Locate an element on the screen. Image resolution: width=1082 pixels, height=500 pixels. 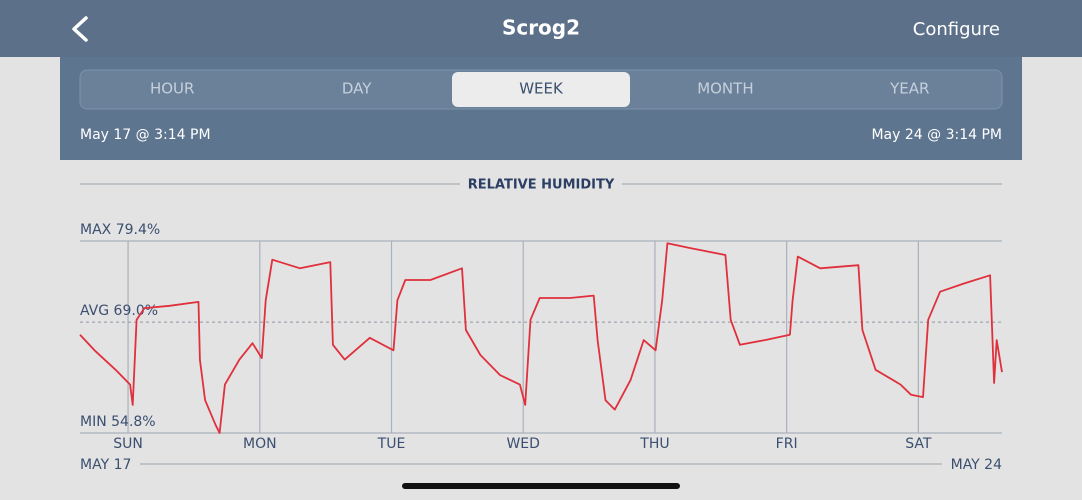
x-tick-label: TUE is located at coordinates (391, 444).